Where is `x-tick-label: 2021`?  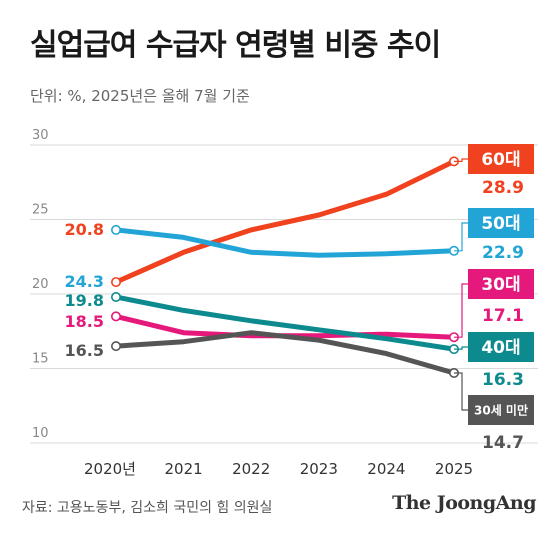 x-tick-label: 2021 is located at coordinates (184, 469).